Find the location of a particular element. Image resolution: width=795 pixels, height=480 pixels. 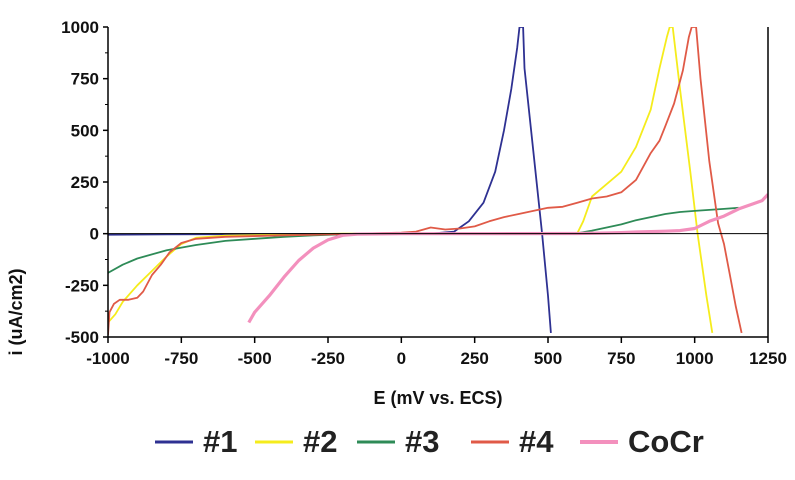

x-tick-label: 250 is located at coordinates (474, 358).